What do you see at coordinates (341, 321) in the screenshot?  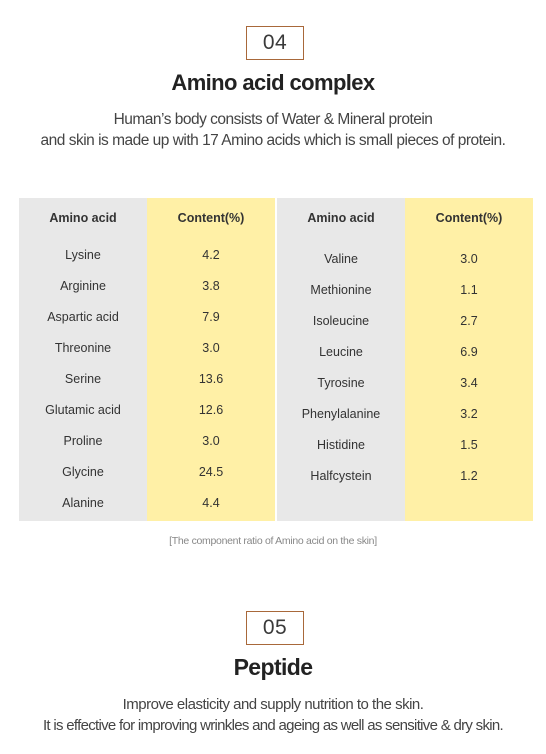 I see `table-cell-name: Isoleucine` at bounding box center [341, 321].